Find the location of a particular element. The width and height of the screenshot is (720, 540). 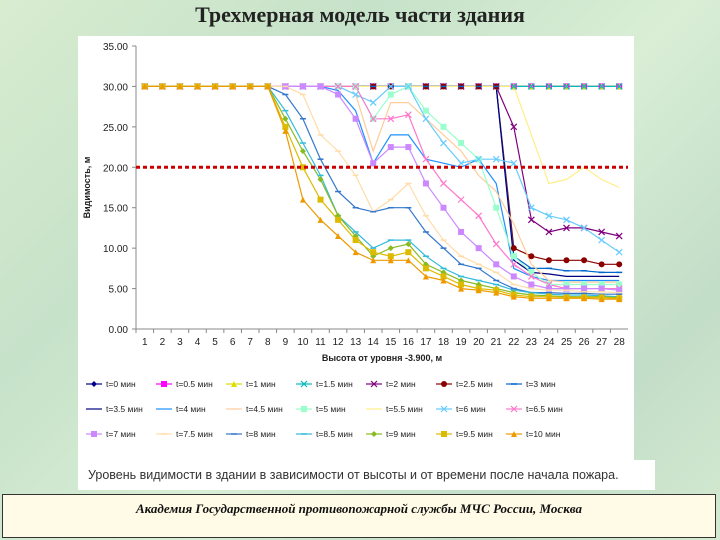

x-tick-label: 2 is located at coordinates (163, 342).